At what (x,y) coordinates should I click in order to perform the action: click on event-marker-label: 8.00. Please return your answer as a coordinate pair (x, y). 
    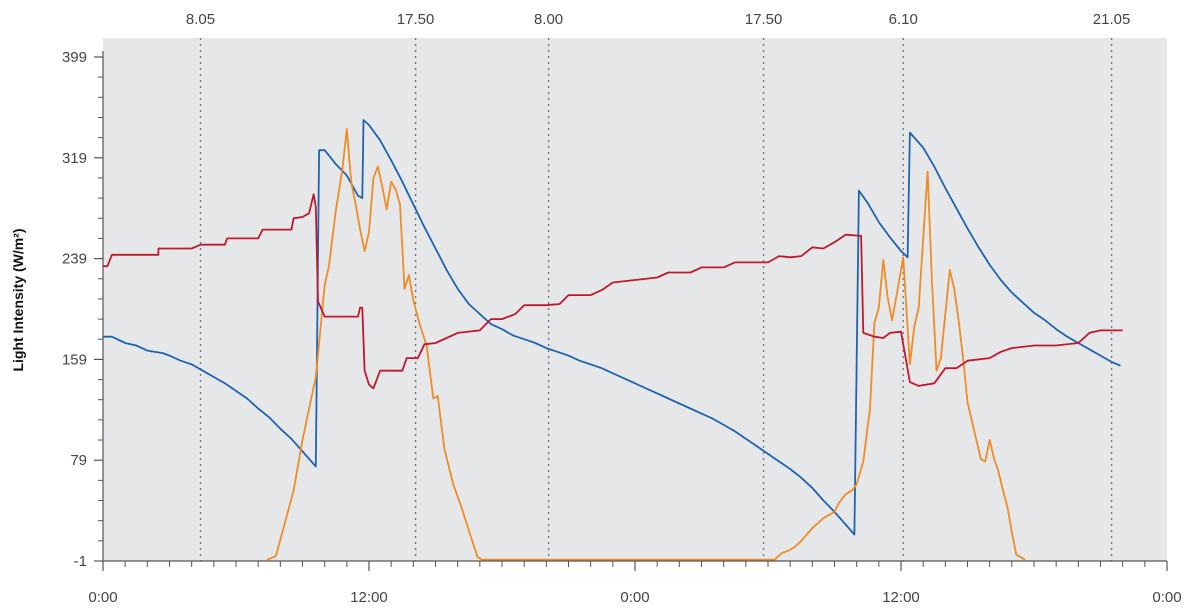
    Looking at the image, I should click on (548, 19).